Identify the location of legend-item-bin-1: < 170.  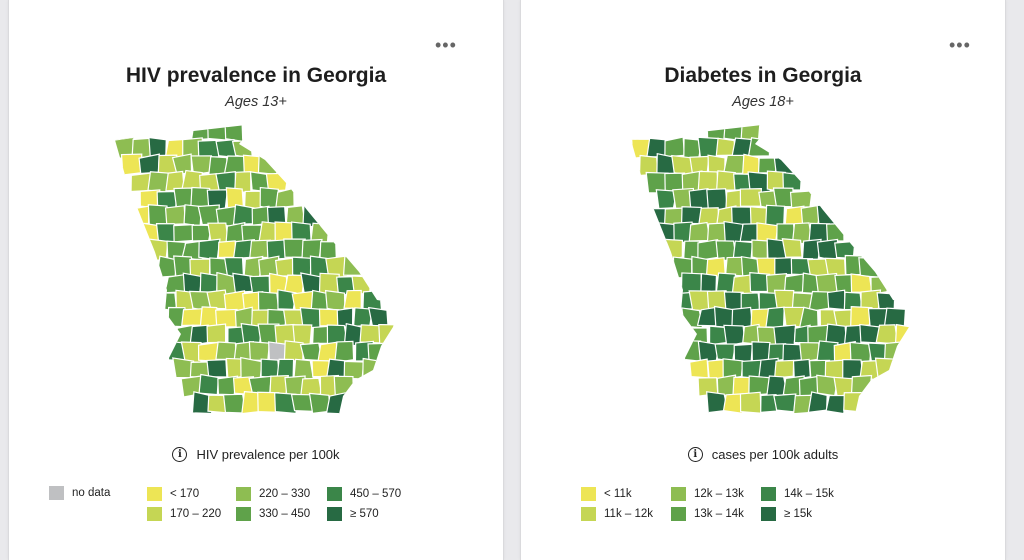
(173, 494).